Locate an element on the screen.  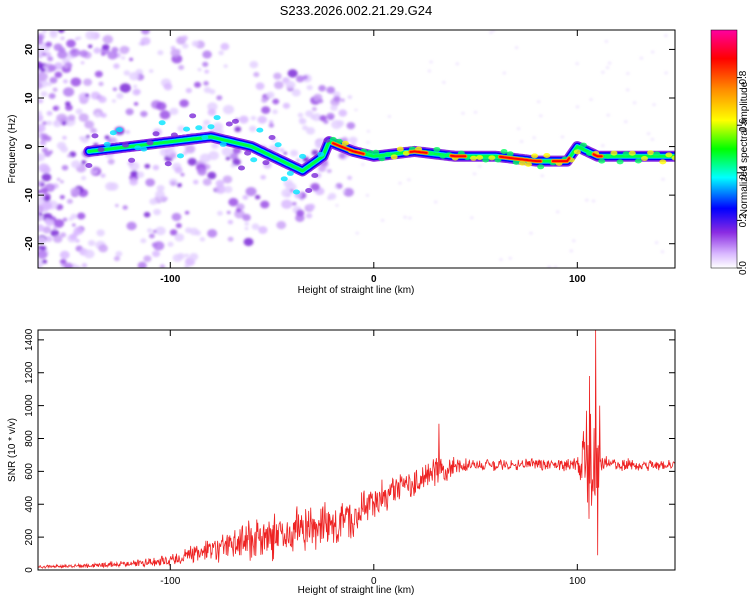
snr-y-tick-label: 800 is located at coordinates (29, 438).